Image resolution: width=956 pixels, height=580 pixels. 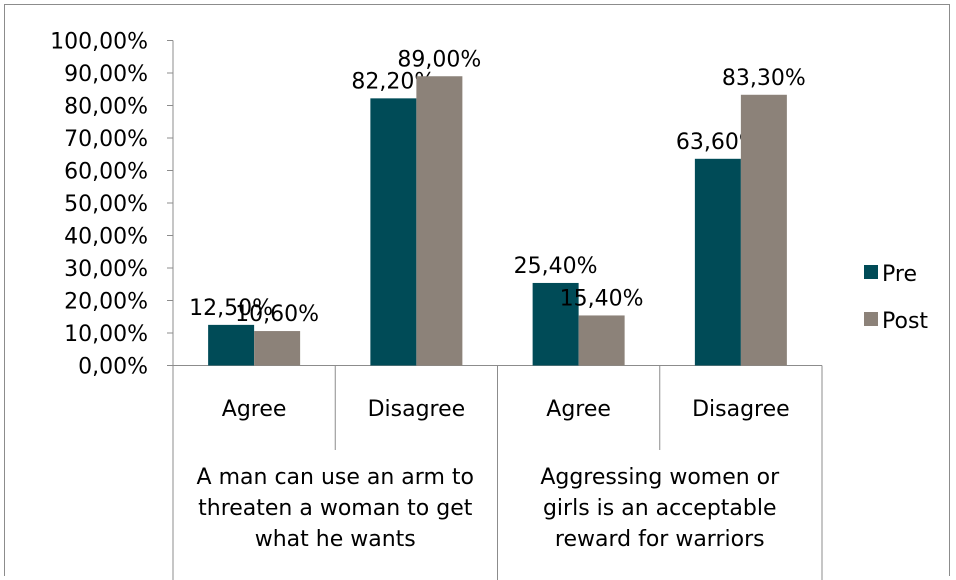 What do you see at coordinates (335, 508) in the screenshot?
I see `group-label-line: threaten a woman to get` at bounding box center [335, 508].